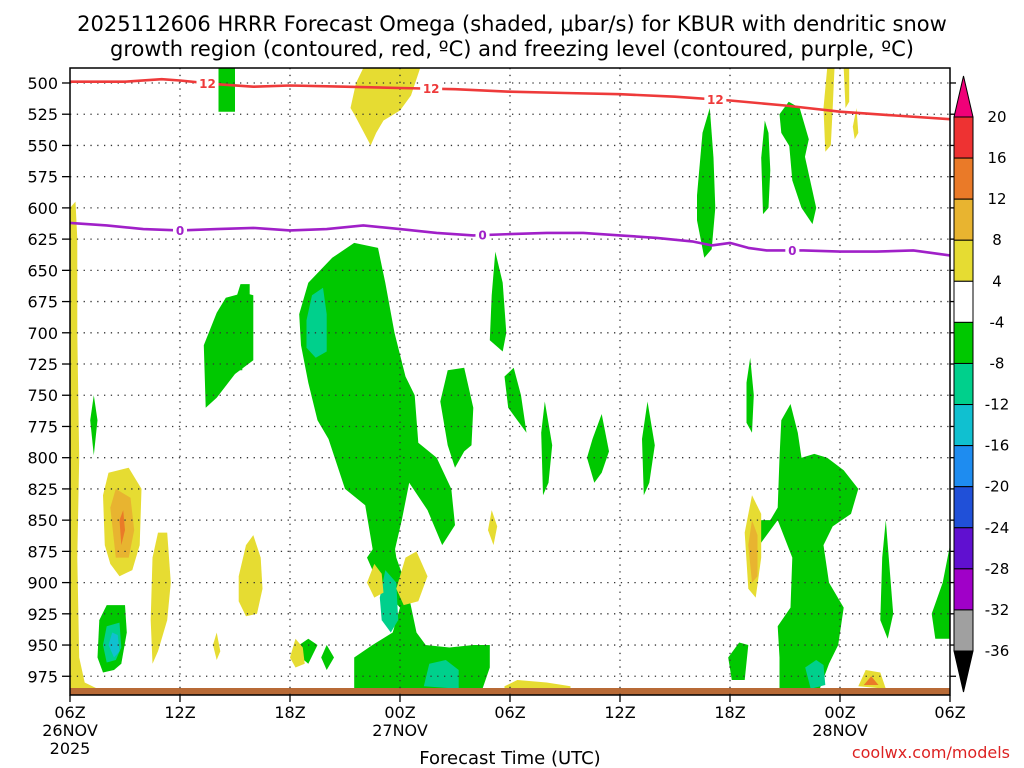 This screenshot has width=1024, height=768. I want to click on x-tick-label: 06Z, so click(69, 712).